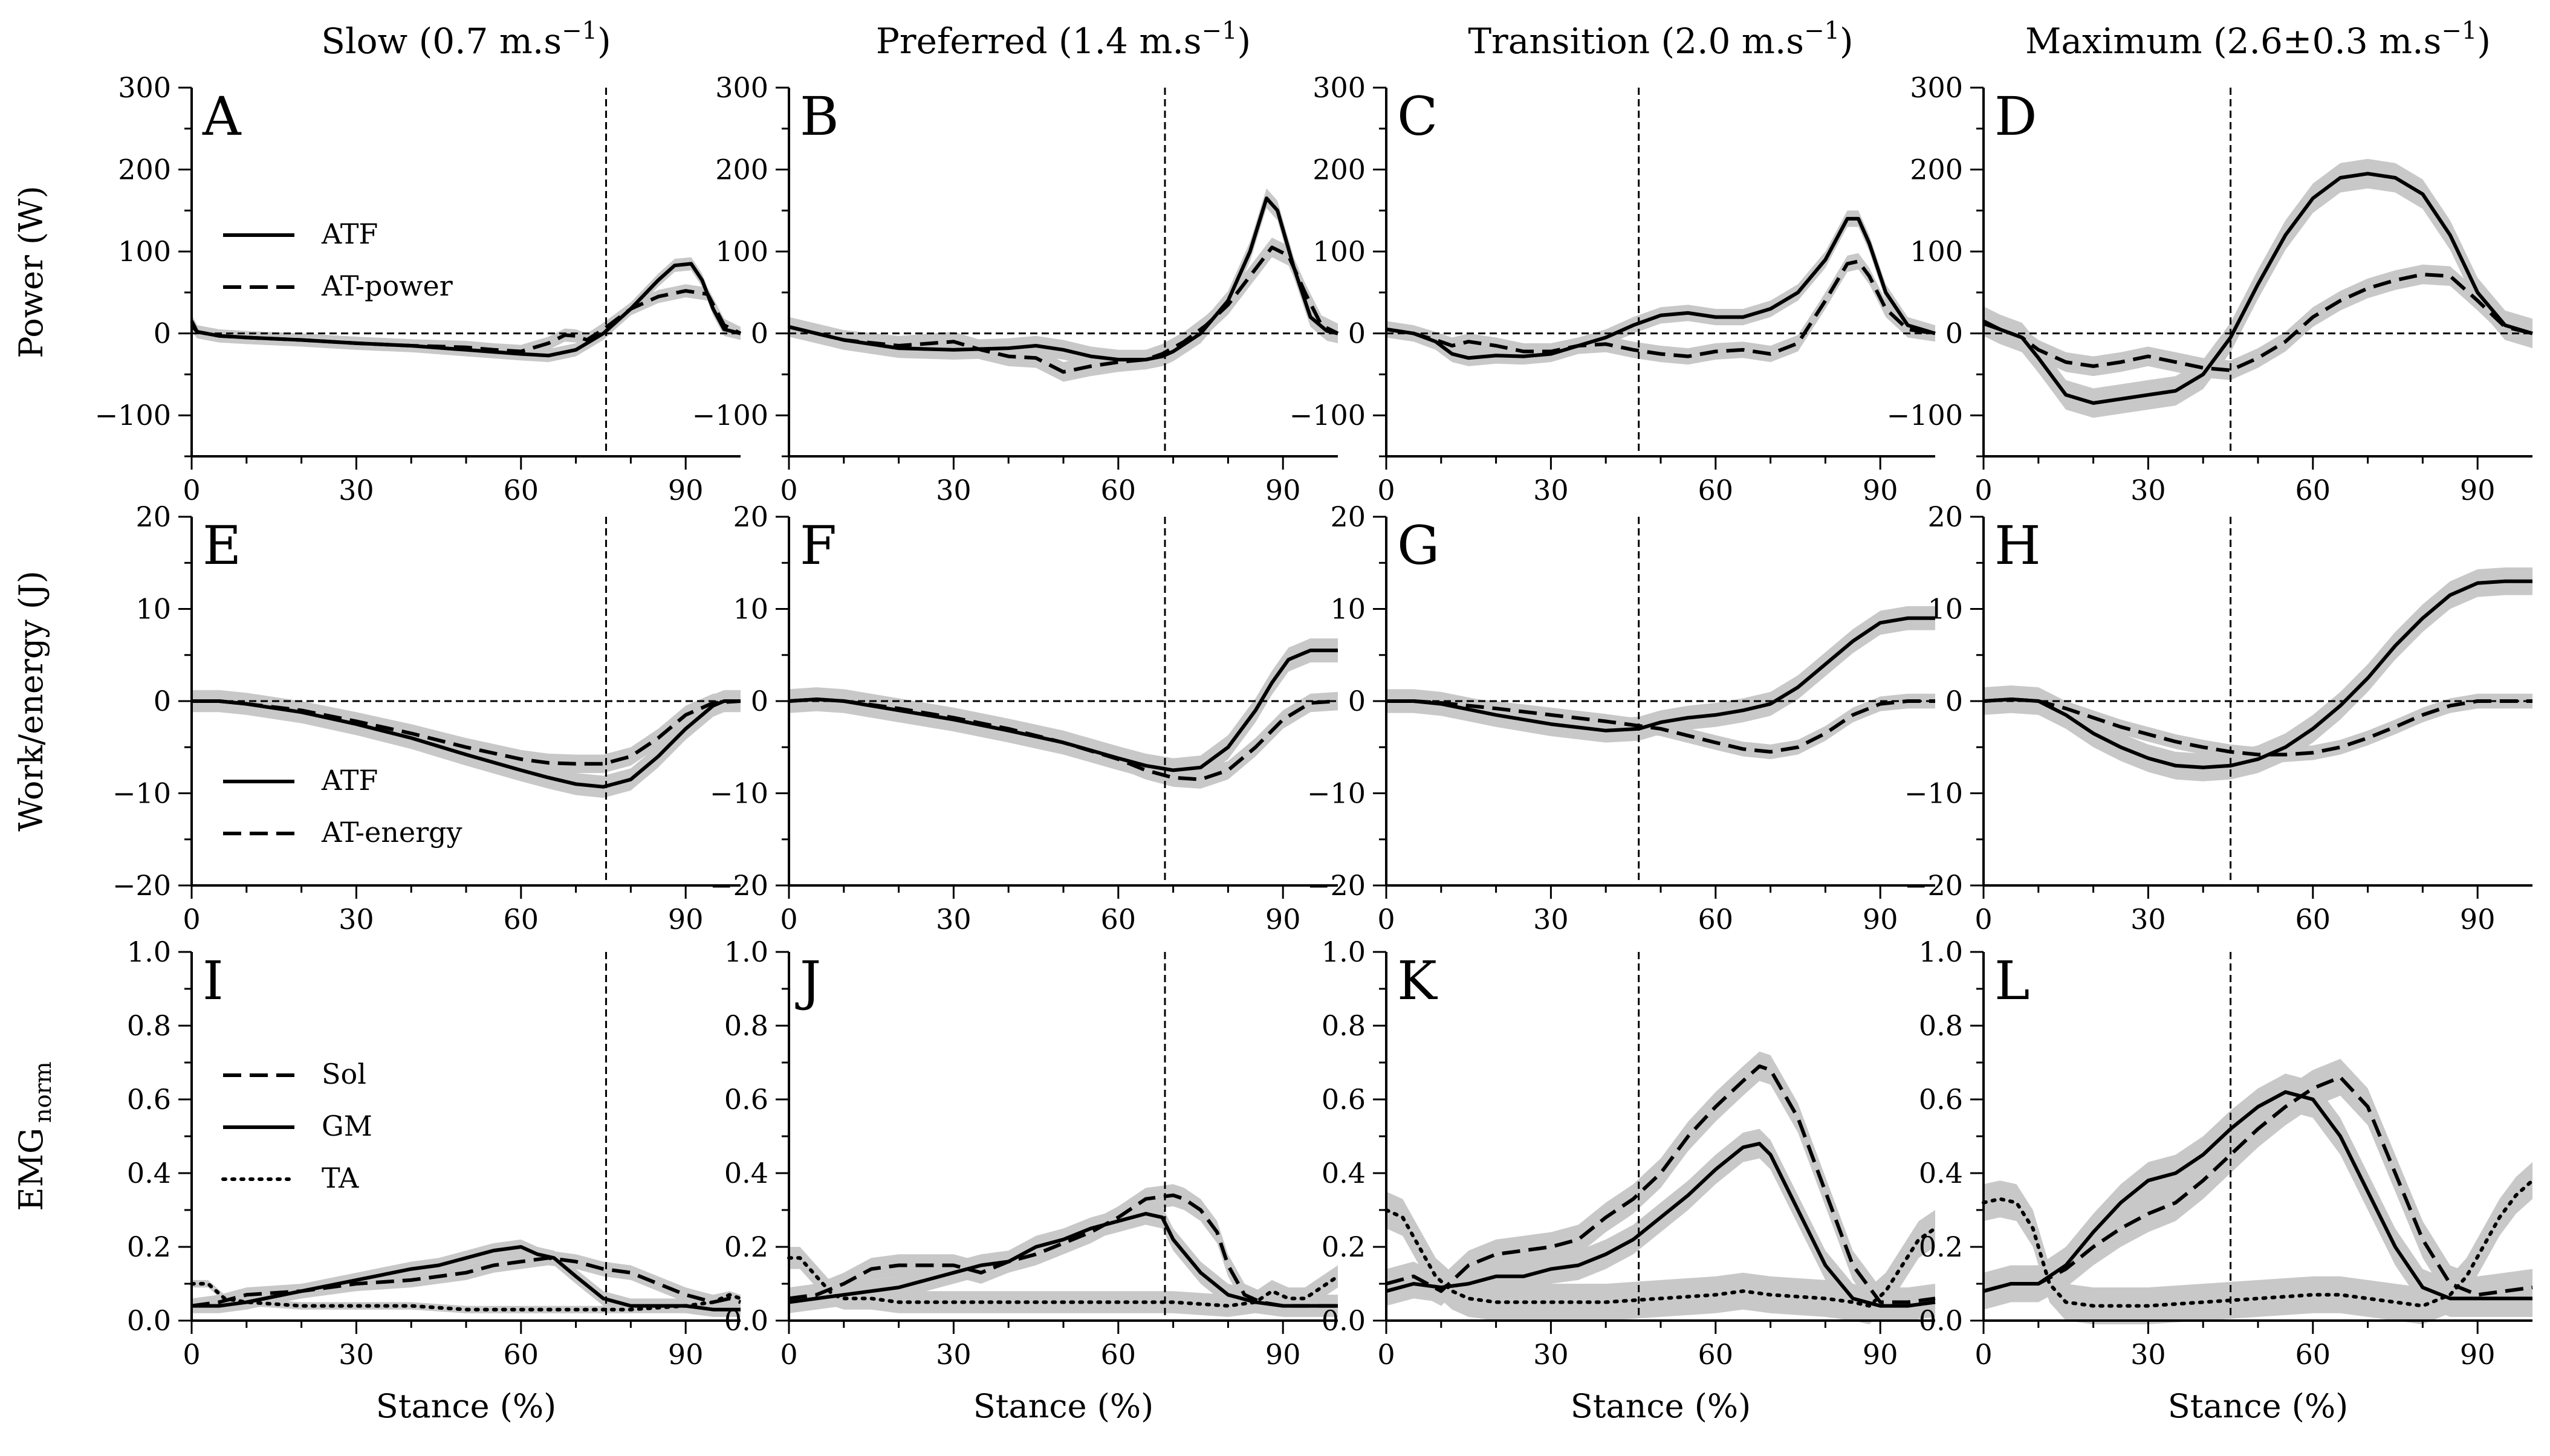 The image size is (2550, 1456). I want to click on band-sol, so click(466, 1282).